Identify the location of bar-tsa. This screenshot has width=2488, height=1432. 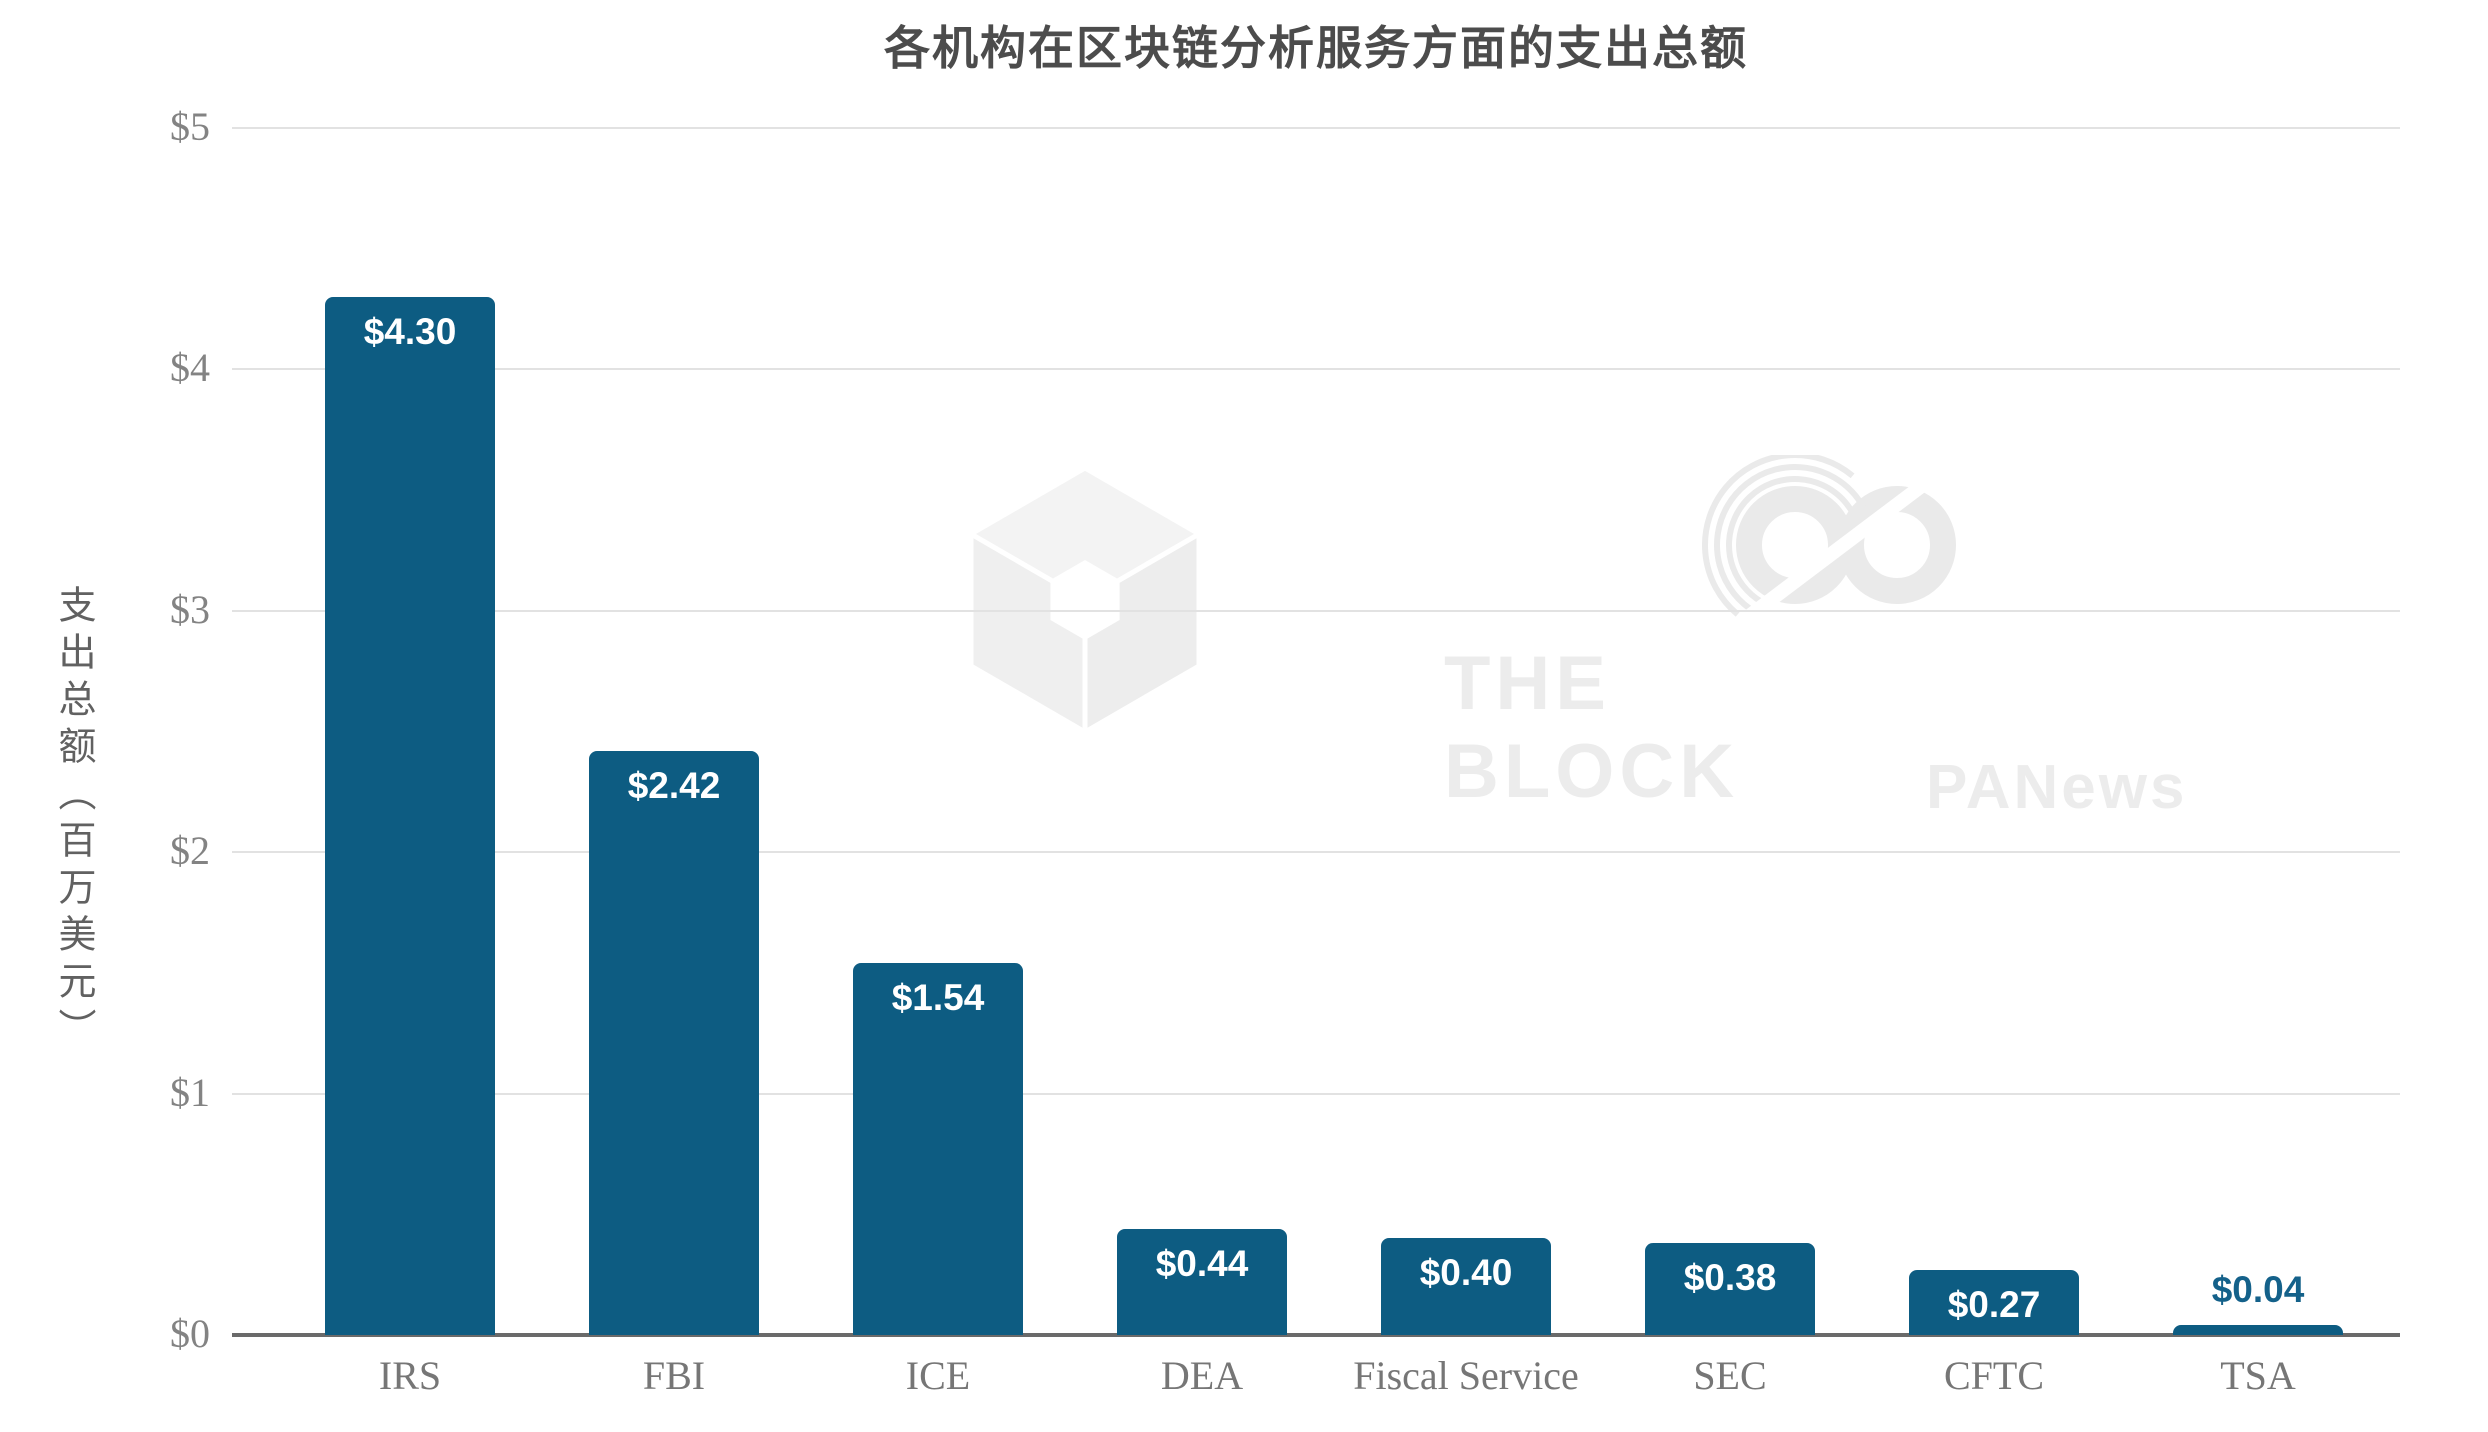
(2258, 1330).